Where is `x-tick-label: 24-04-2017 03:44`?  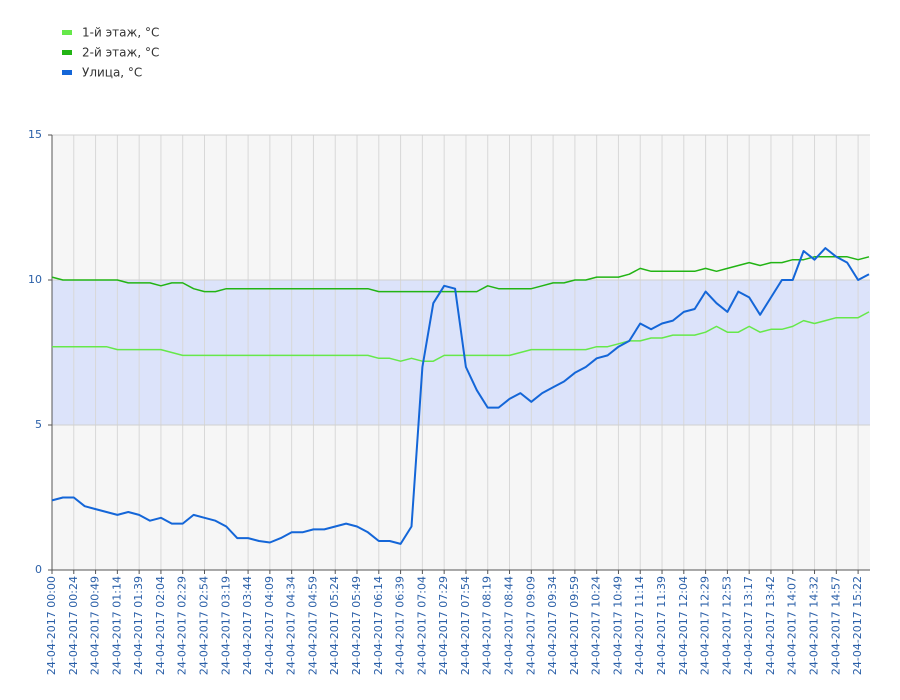 x-tick-label: 24-04-2017 03:44 is located at coordinates (247, 625).